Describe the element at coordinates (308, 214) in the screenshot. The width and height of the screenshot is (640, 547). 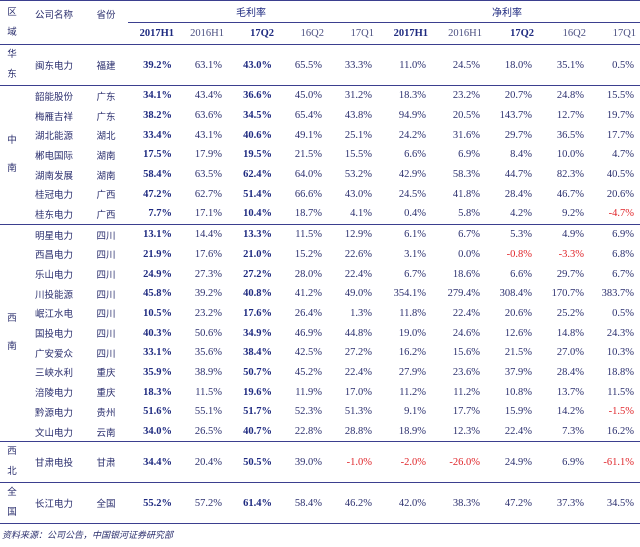
I see `gross-margin-cell: 18.7%` at that location.